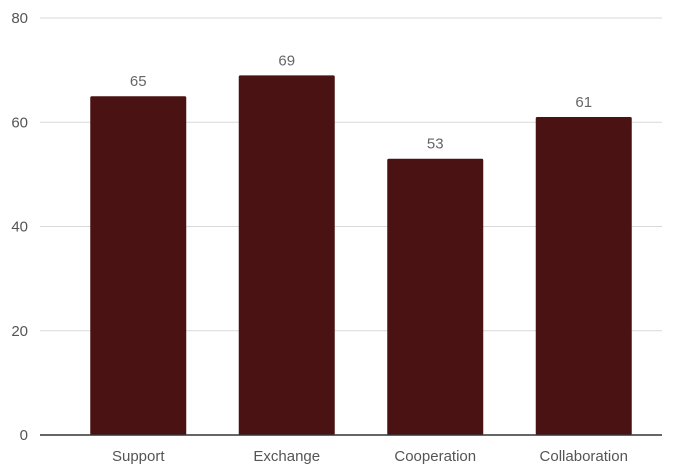 The width and height of the screenshot is (678, 466). I want to click on category-label-exchange: Exchange, so click(286, 456).